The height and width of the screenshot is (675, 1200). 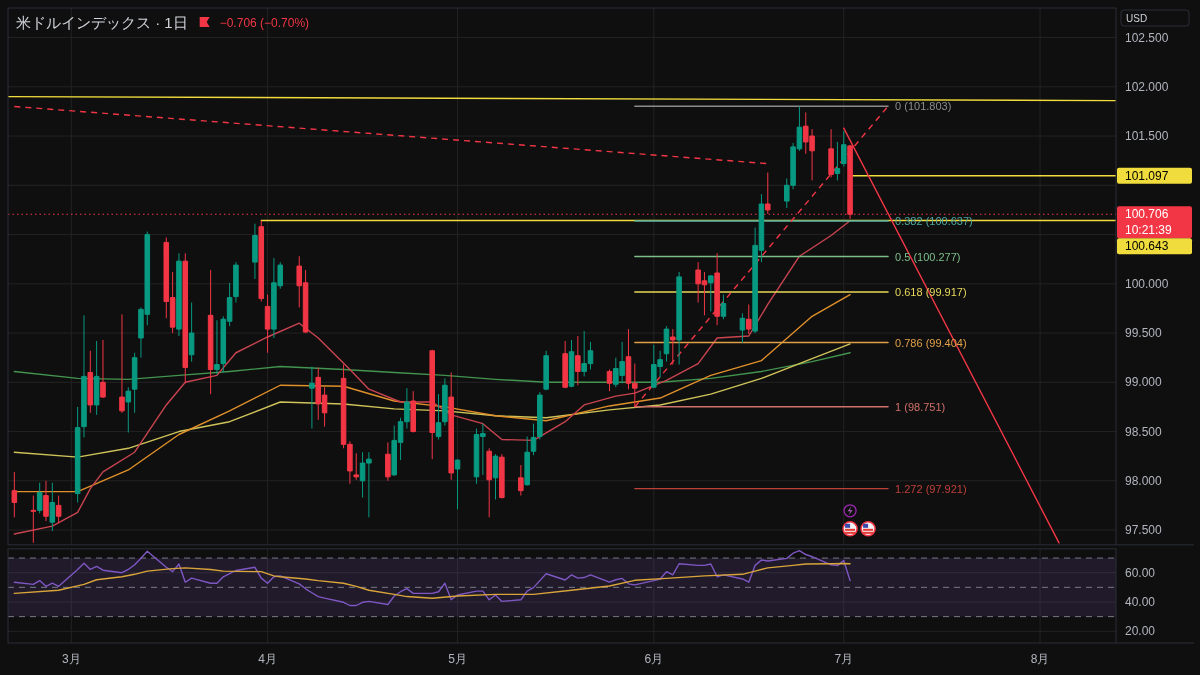 What do you see at coordinates (928, 256) in the screenshot?
I see `series-label: 0.5 (100.277)` at bounding box center [928, 256].